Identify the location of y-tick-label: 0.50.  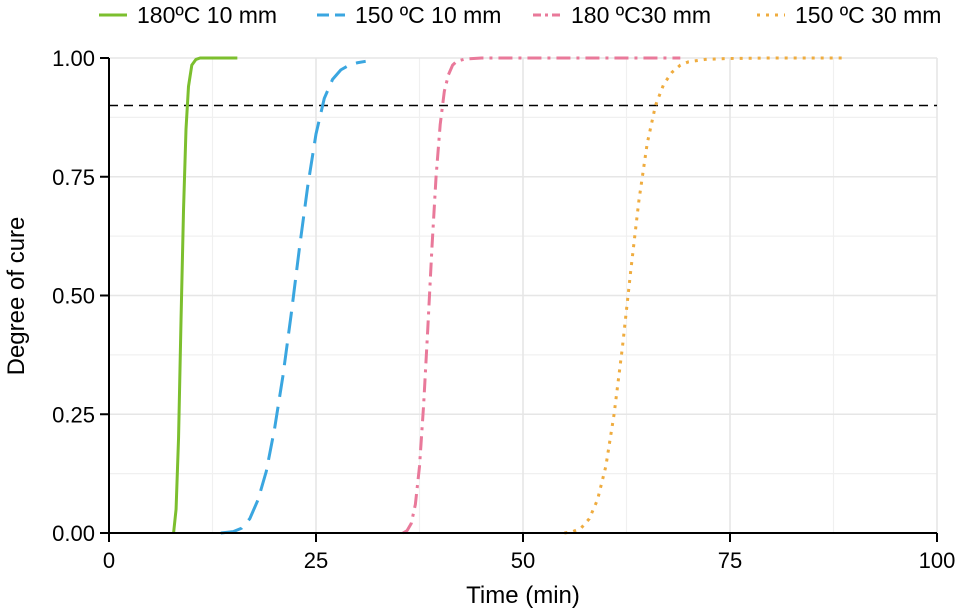
(73, 296).